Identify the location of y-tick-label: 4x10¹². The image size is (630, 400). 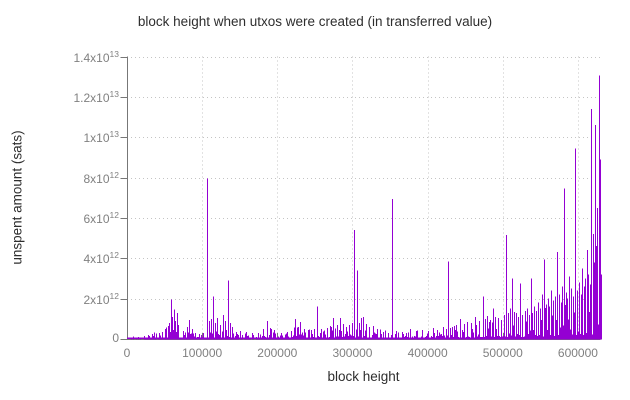
(101, 258).